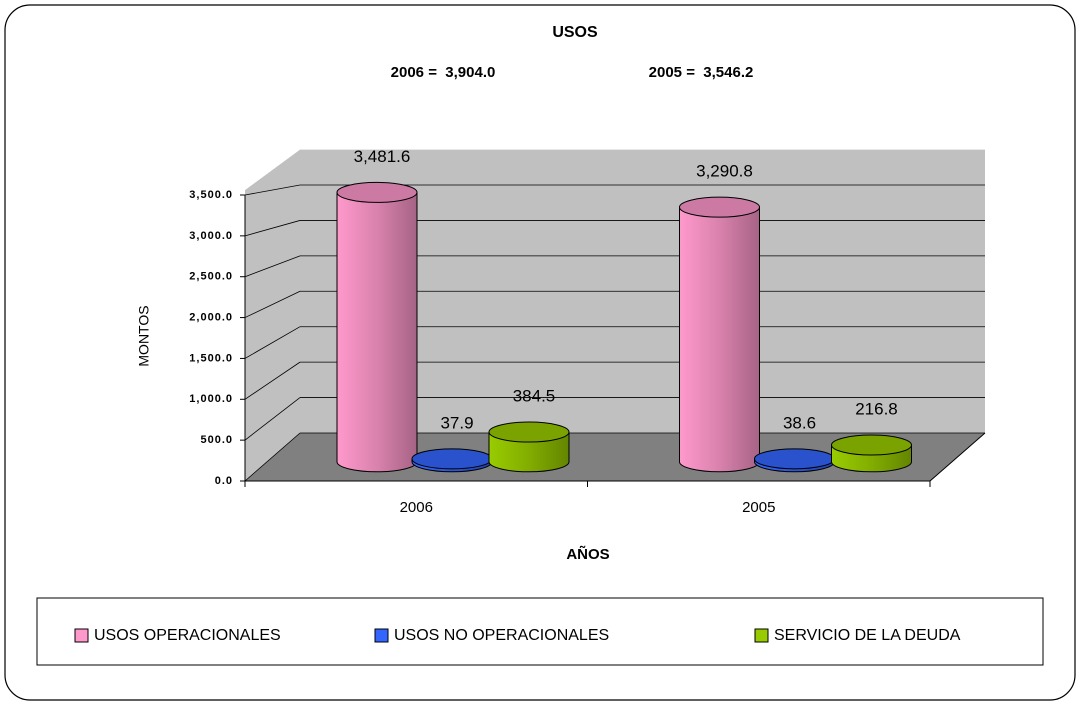 Image resolution: width=1080 pixels, height=710 pixels. Describe the element at coordinates (575, 32) in the screenshot. I see `chart-title: USOS` at that location.